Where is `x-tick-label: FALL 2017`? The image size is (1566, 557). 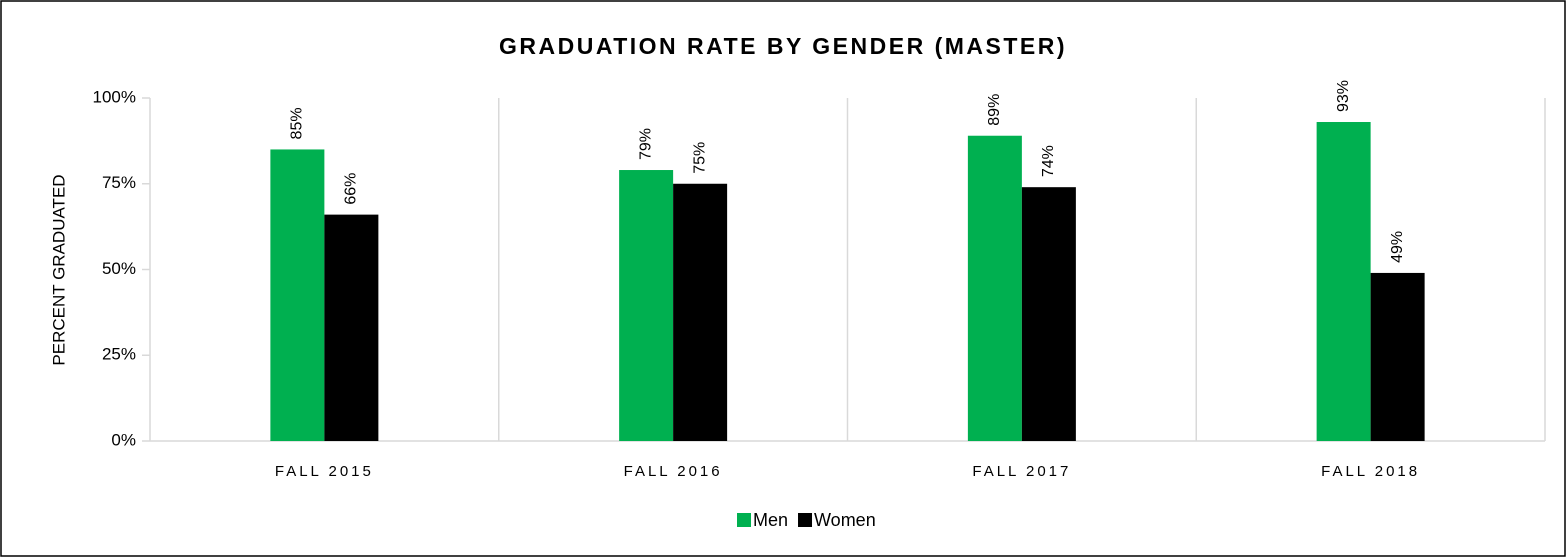
x-tick-label: FALL 2017 is located at coordinates (1021, 471).